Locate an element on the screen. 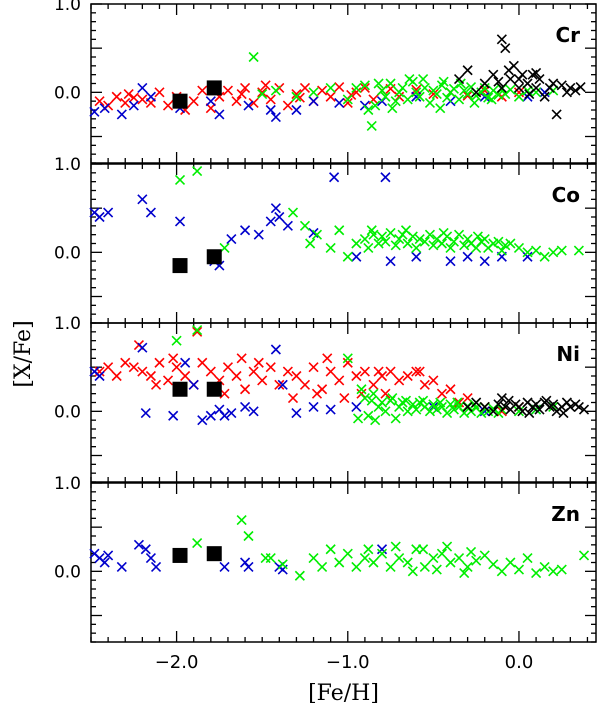 The height and width of the screenshot is (709, 600). y-tick-label: 0.0 is located at coordinates (67, 572).